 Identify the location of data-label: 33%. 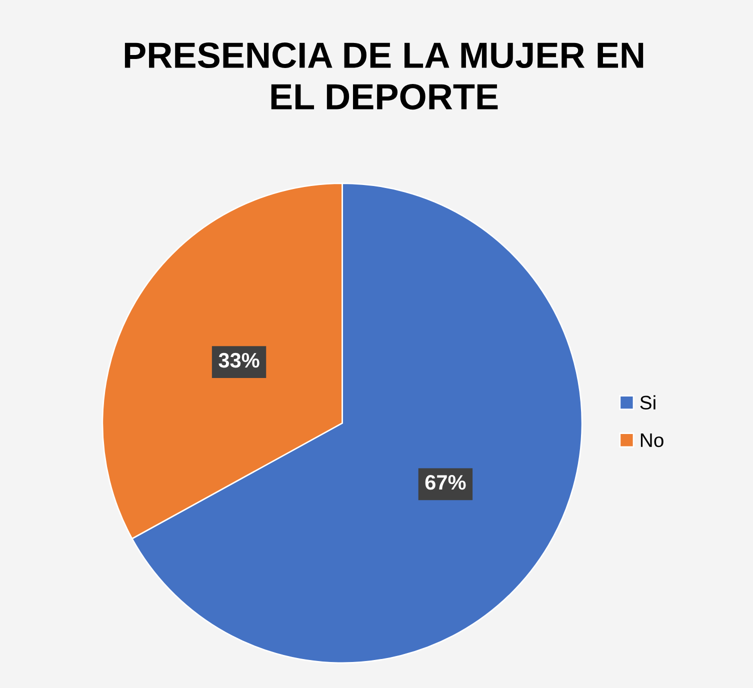
(239, 360).